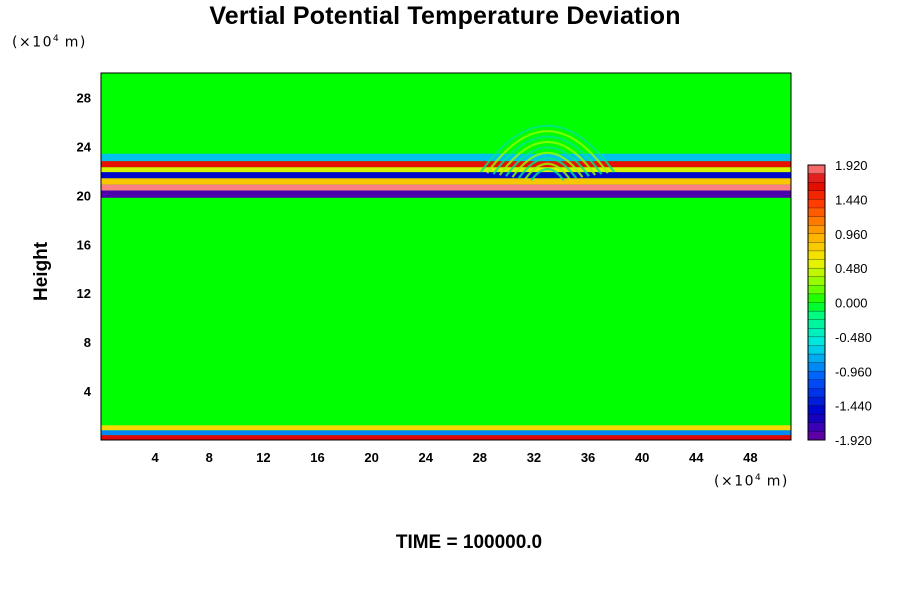 The height and width of the screenshot is (600, 900). What do you see at coordinates (72, 42) in the screenshot?
I see `y-unit-tail: m)` at bounding box center [72, 42].